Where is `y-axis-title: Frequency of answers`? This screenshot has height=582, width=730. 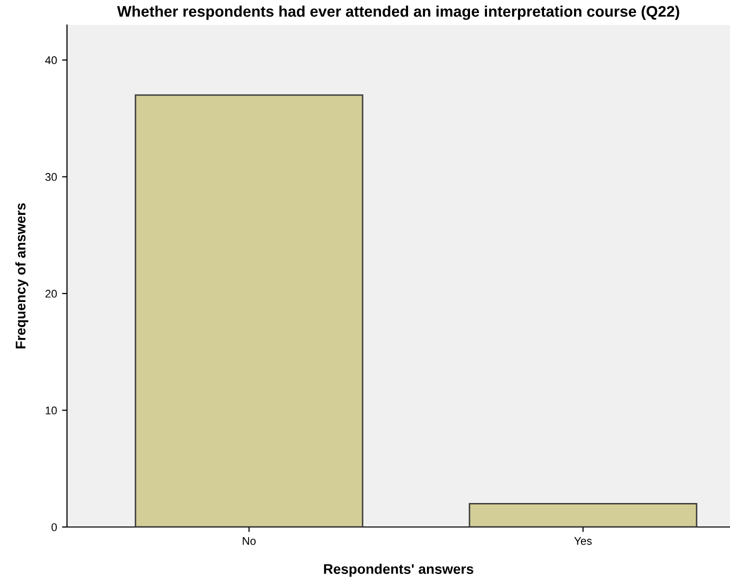 y-axis-title: Frequency of answers is located at coordinates (21, 275).